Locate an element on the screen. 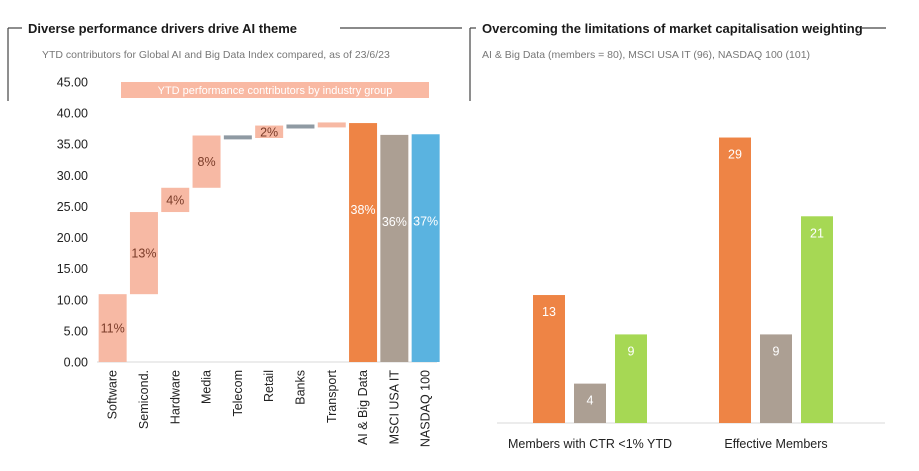 The width and height of the screenshot is (919, 471). x-tick-label: AI & Big Data is located at coordinates (363, 407).